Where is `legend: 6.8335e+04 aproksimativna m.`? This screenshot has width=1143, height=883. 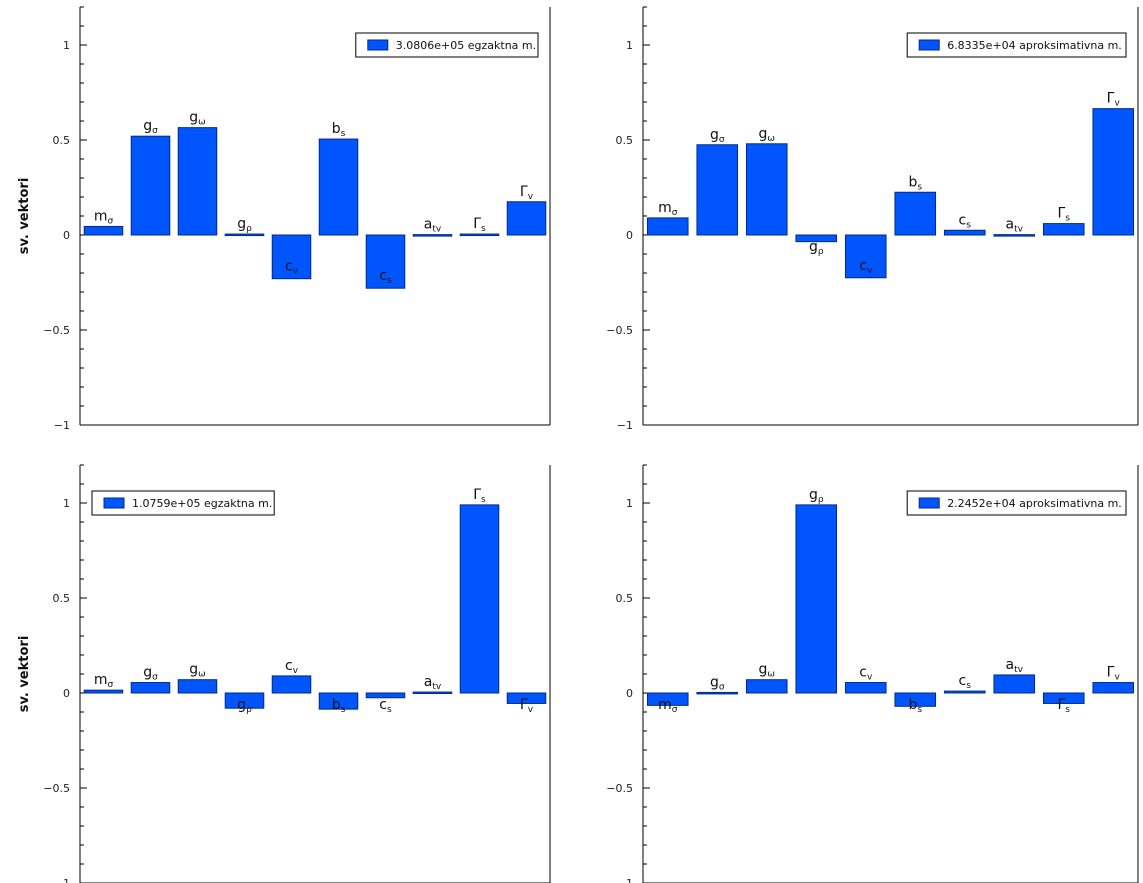 legend: 6.8335e+04 aproksimativna m. is located at coordinates (1016, 45).